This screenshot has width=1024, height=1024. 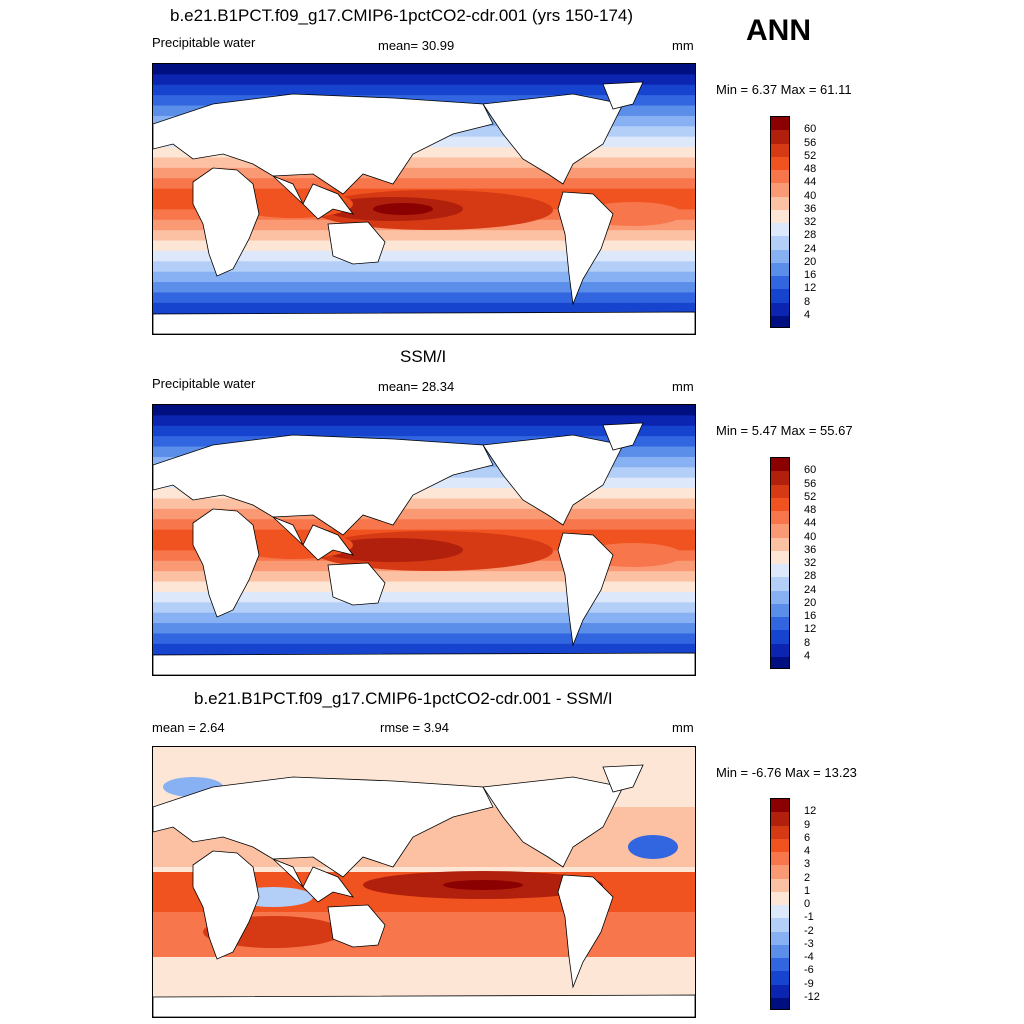 What do you see at coordinates (416, 45) in the screenshot?
I see `panel-1-mean: mean= 30.99` at bounding box center [416, 45].